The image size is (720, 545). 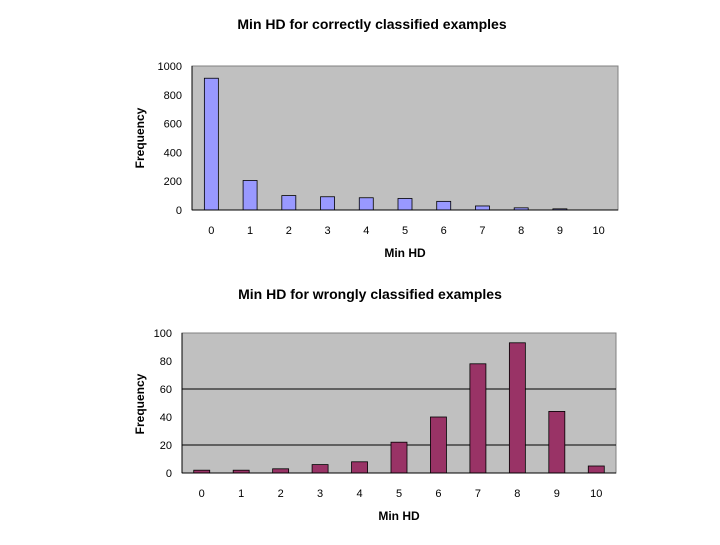 What do you see at coordinates (173, 182) in the screenshot?
I see `y-tick-label: 200` at bounding box center [173, 182].